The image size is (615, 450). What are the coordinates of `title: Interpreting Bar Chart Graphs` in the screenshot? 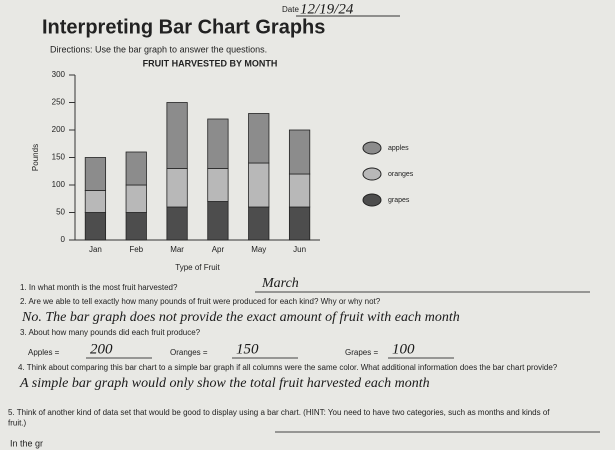 It's located at (183, 27).